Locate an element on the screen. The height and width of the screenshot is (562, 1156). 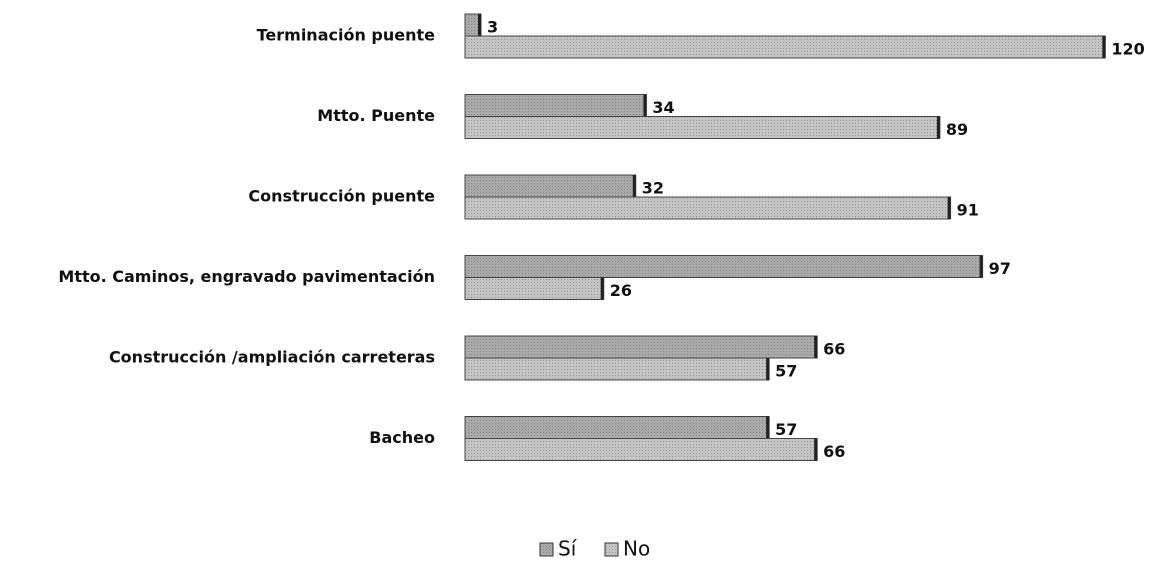
legend-label: Sí is located at coordinates (568, 549).